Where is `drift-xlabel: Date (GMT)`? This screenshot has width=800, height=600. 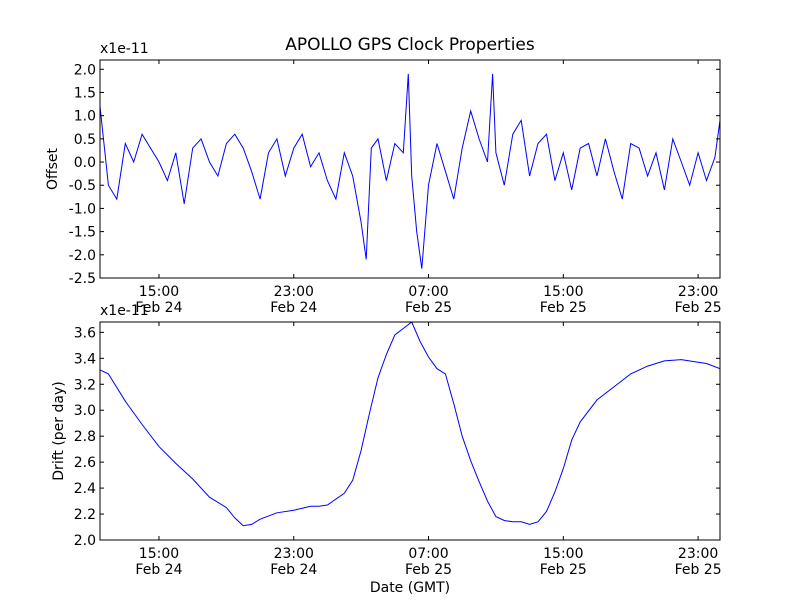
drift-xlabel: Date (GMT) is located at coordinates (410, 588).